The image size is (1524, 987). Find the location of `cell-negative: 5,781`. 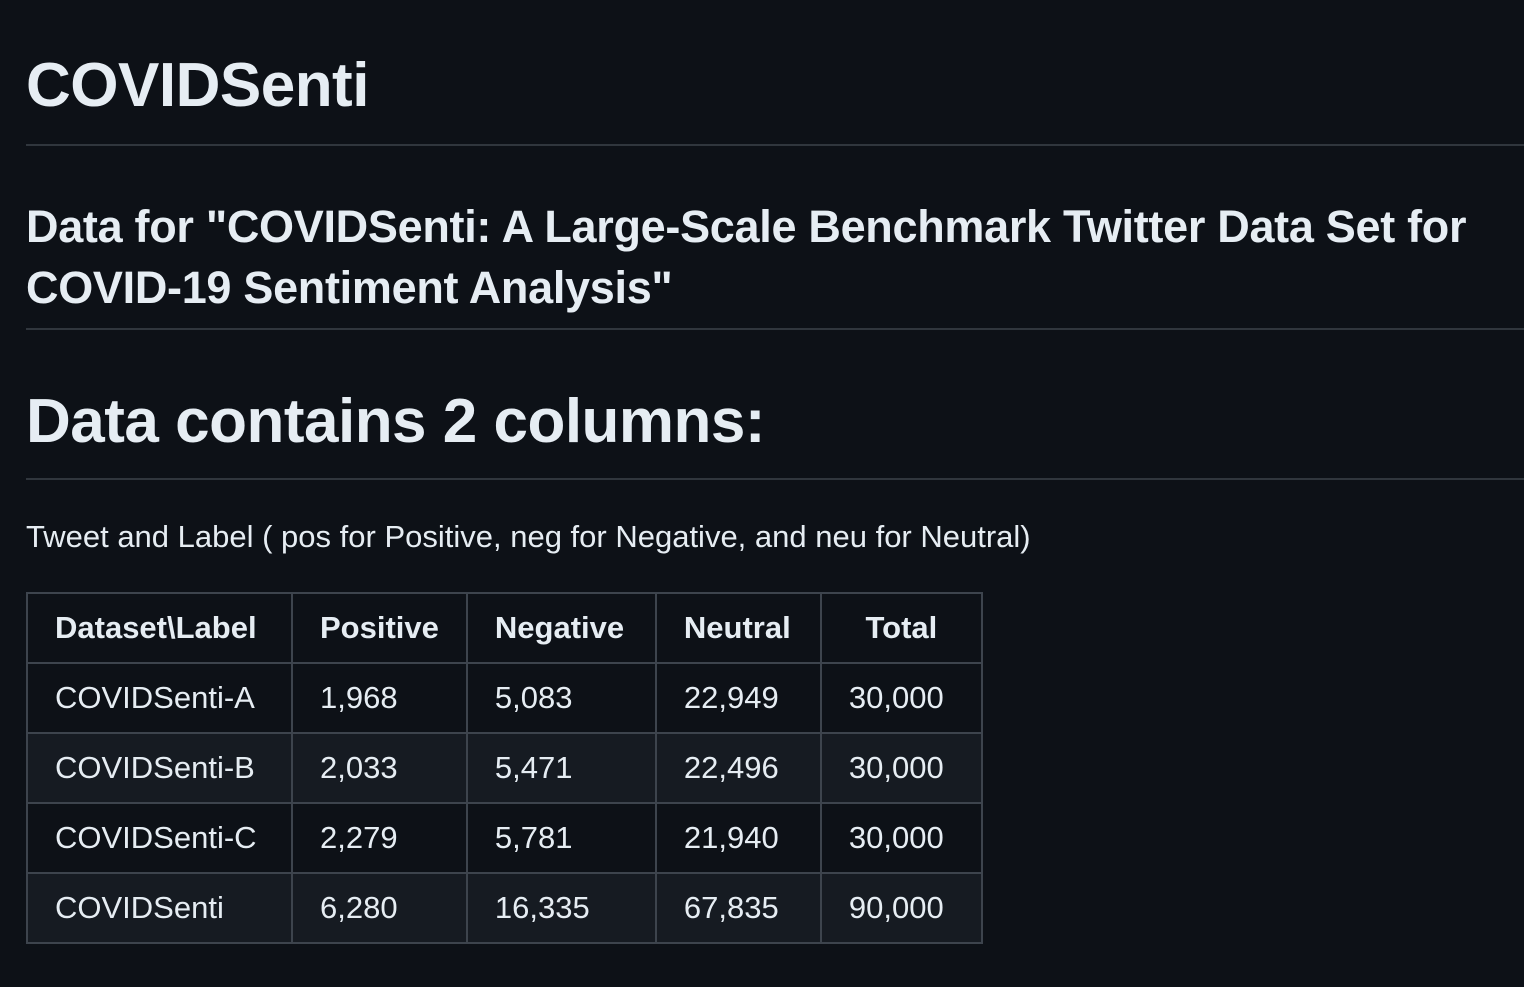

cell-negative: 5,781 is located at coordinates (561, 838).